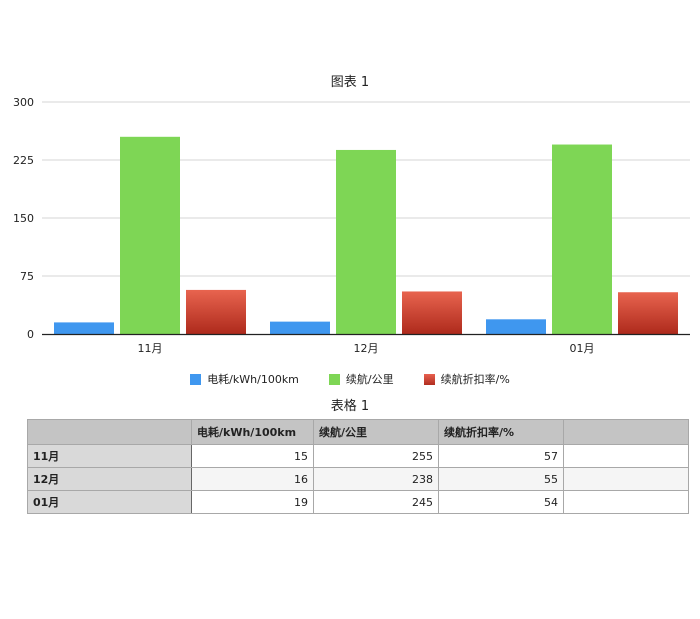 The image size is (700, 619). I want to click on table-title: 表格 1, so click(350, 406).